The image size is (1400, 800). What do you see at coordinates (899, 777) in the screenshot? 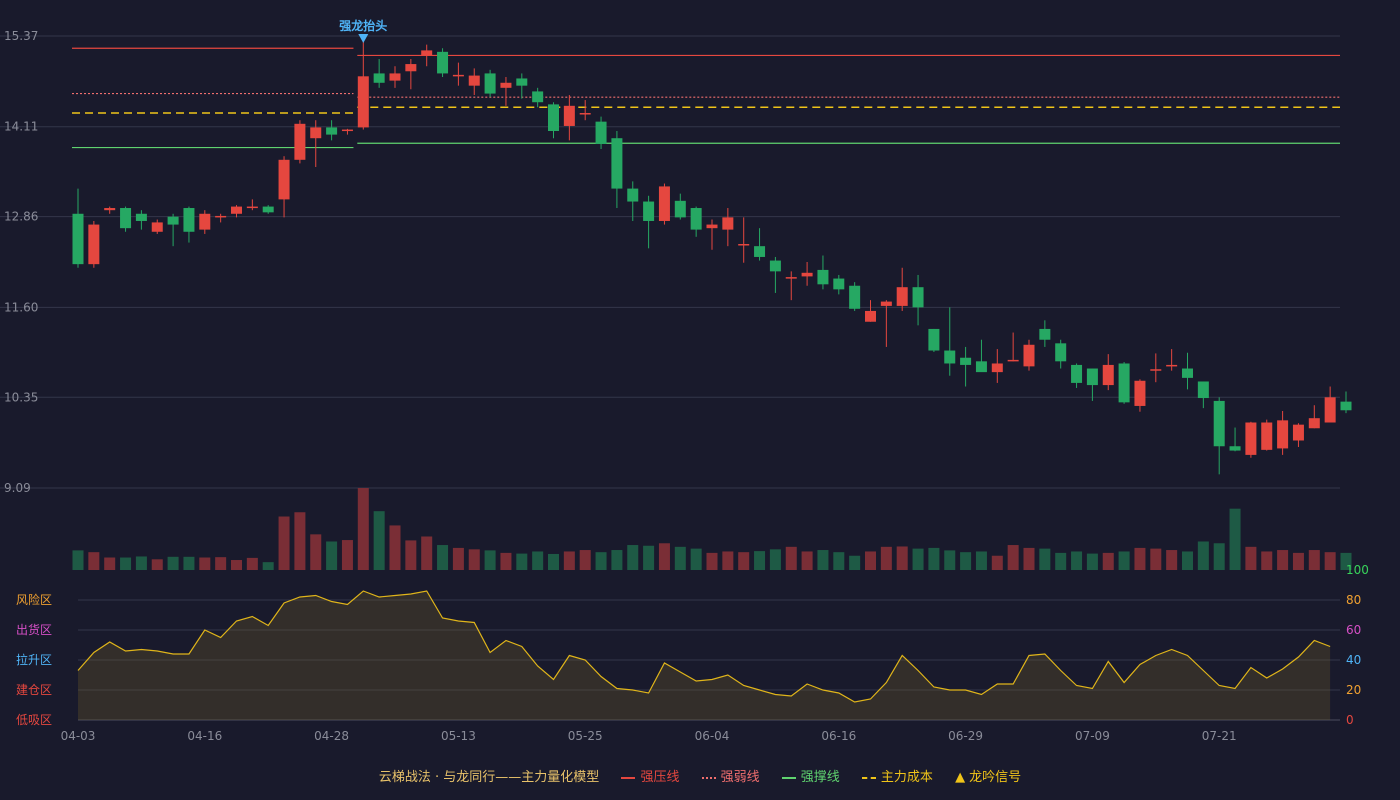
I see `legend-item-cost: 主力成本` at bounding box center [899, 777].